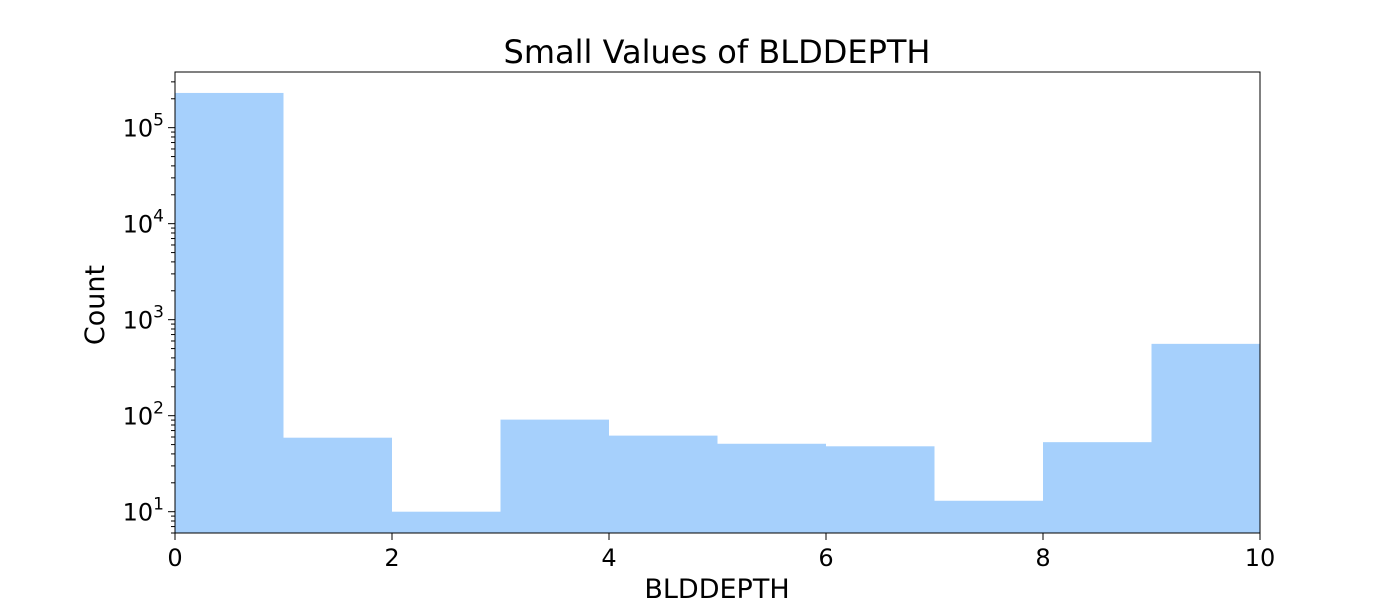  I want to click on y-axis-ticks: 10¹ 10² 10³ 10⁴ 10⁵, so click(149, 307).